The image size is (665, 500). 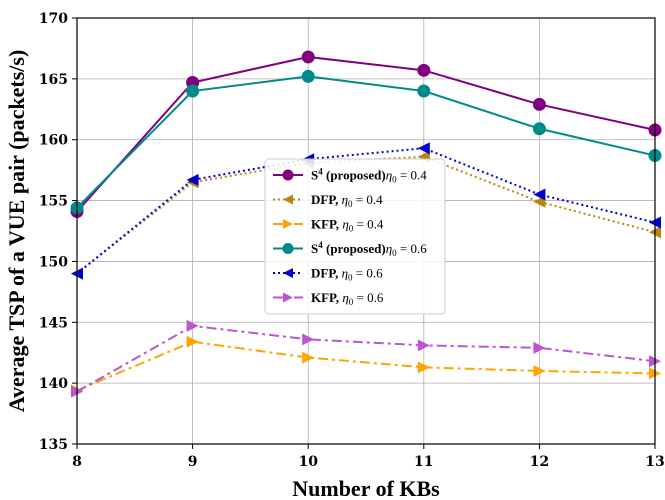 I want to click on x-tick-label: 10, so click(x=308, y=462).